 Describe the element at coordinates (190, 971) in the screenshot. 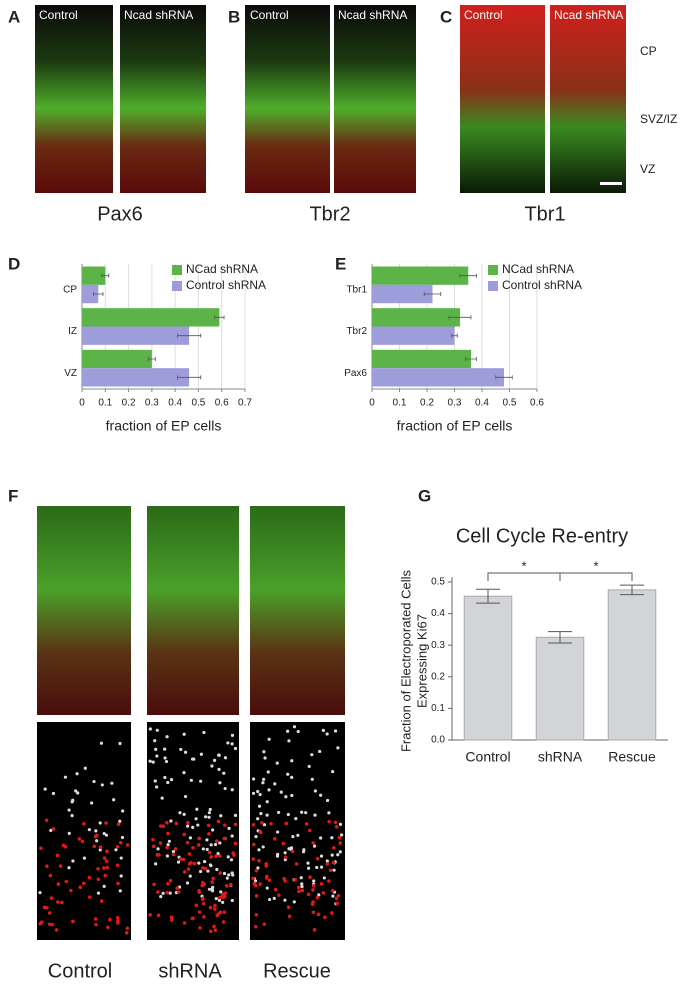

I see `caption: shRNA` at that location.